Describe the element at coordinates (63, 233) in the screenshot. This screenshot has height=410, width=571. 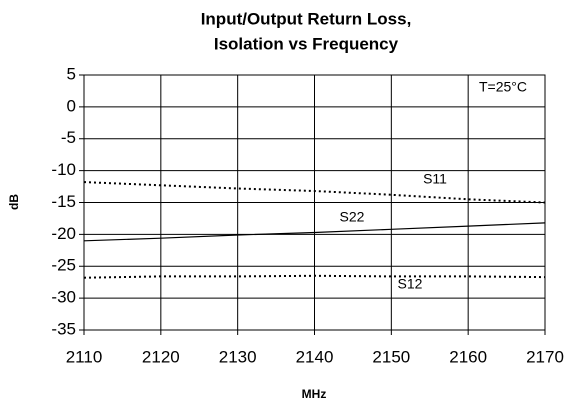
I see `y-tick-label: -20` at that location.